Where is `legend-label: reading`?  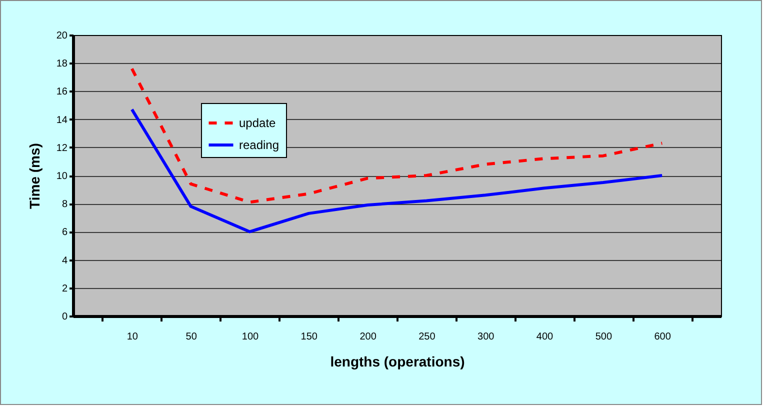
legend-label: reading is located at coordinates (259, 145).